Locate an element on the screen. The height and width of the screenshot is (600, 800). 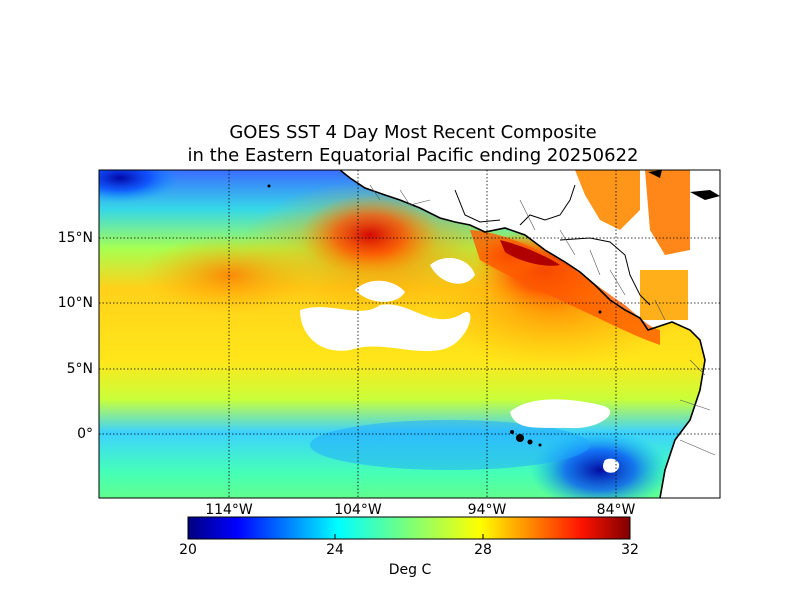
lat-label-0: 0° is located at coordinates (85, 434).